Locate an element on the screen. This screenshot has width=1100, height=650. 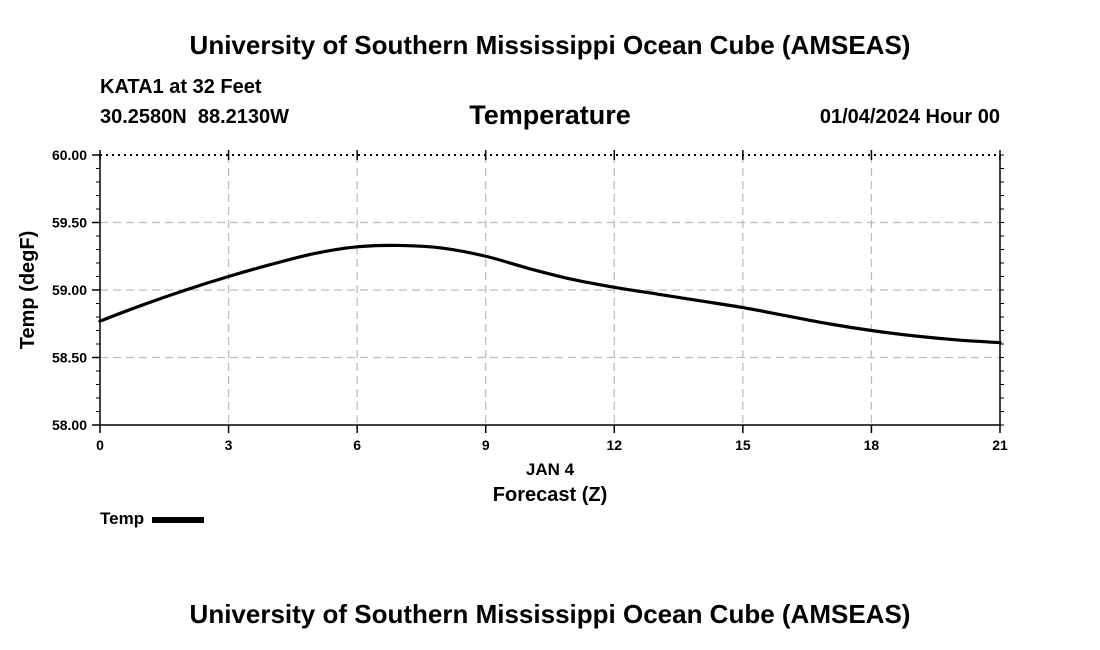
temp-series-line is located at coordinates (550, 294).